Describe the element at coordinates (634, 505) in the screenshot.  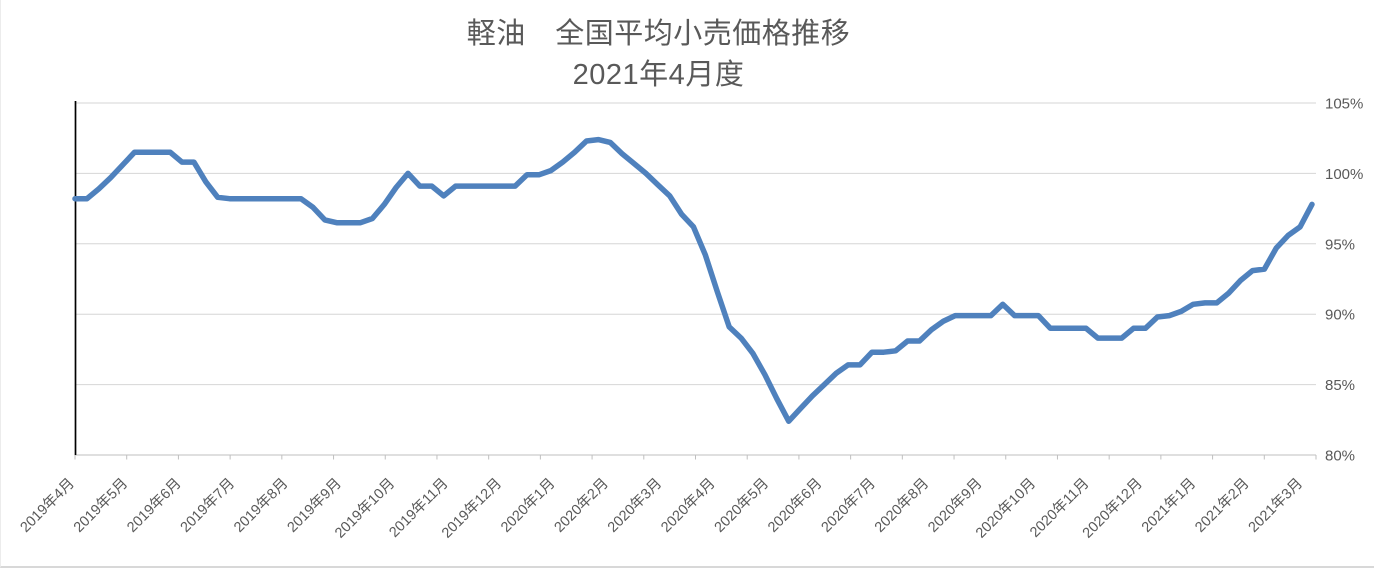
I see `x-axis-label: 2020年3月` at that location.